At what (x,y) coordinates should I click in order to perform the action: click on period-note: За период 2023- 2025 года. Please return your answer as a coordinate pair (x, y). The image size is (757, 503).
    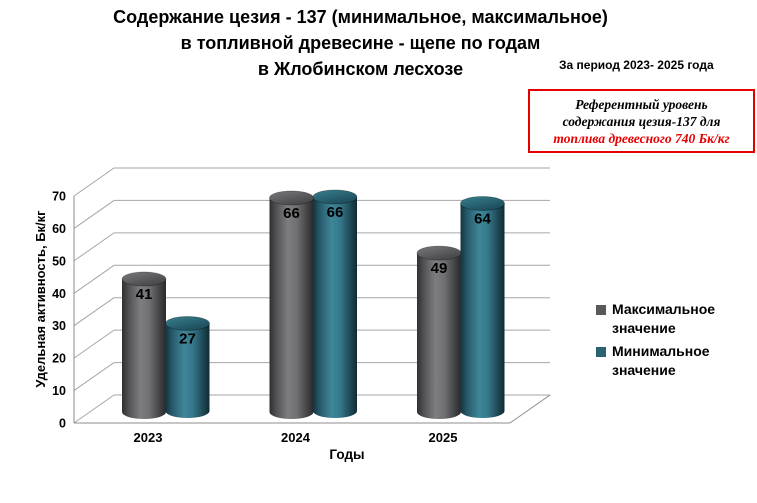
    Looking at the image, I should click on (636, 65).